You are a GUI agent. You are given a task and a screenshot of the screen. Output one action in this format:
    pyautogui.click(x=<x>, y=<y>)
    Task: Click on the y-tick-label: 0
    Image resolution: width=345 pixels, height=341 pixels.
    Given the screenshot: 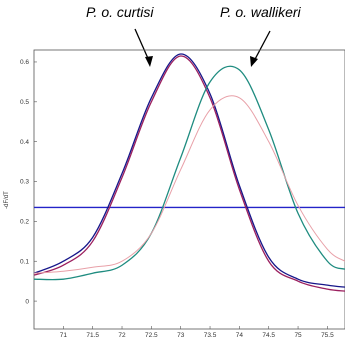 What is the action you would take?
    pyautogui.click(x=27, y=301)
    